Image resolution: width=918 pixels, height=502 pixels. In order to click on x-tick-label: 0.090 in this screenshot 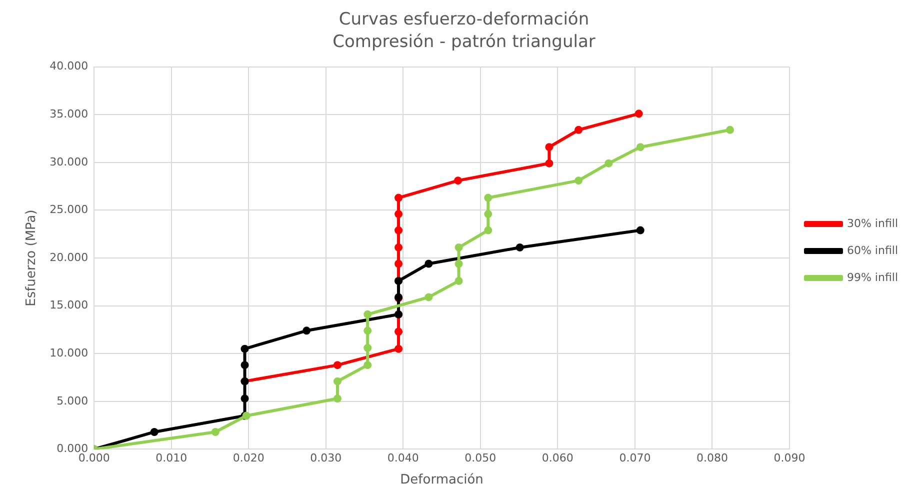, I will do `click(790, 458)`.